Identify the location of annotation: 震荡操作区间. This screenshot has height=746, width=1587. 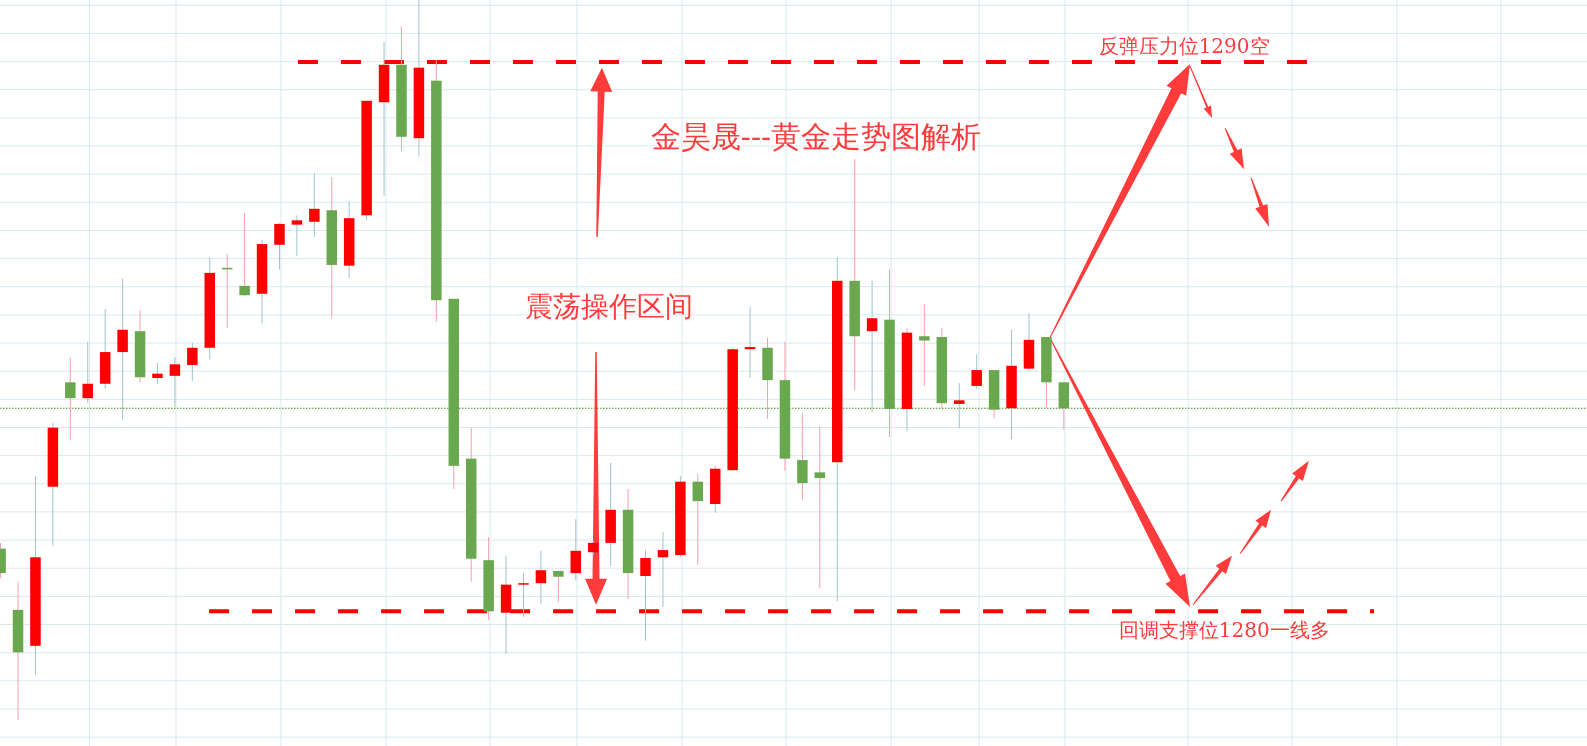
(609, 306).